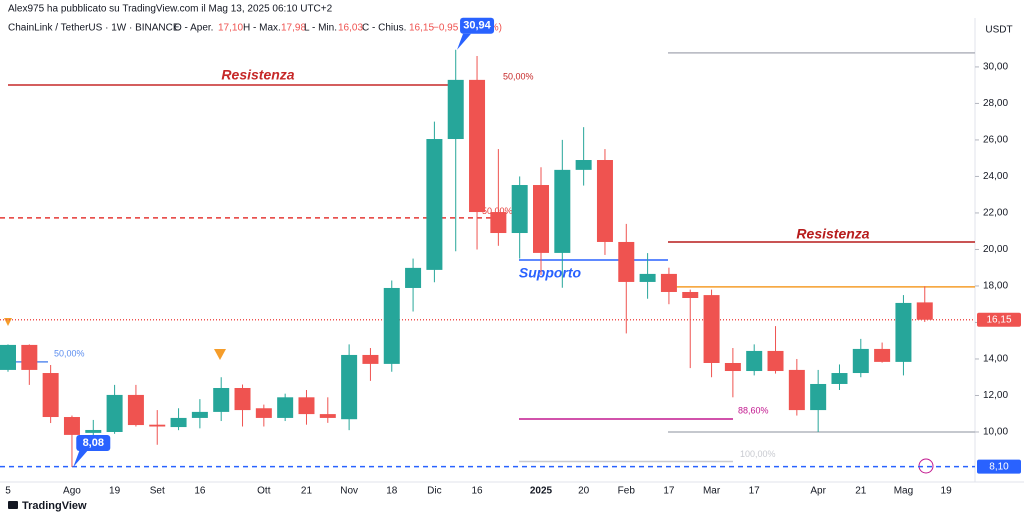  Describe the element at coordinates (995, 103) in the screenshot. I see `y-tick-label: 28,00` at that location.